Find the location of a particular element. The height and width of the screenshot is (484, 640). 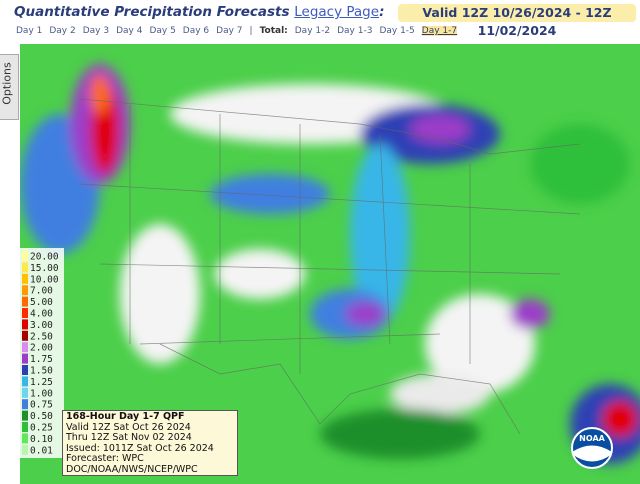

legend-label: 5.00 is located at coordinates (41, 302).